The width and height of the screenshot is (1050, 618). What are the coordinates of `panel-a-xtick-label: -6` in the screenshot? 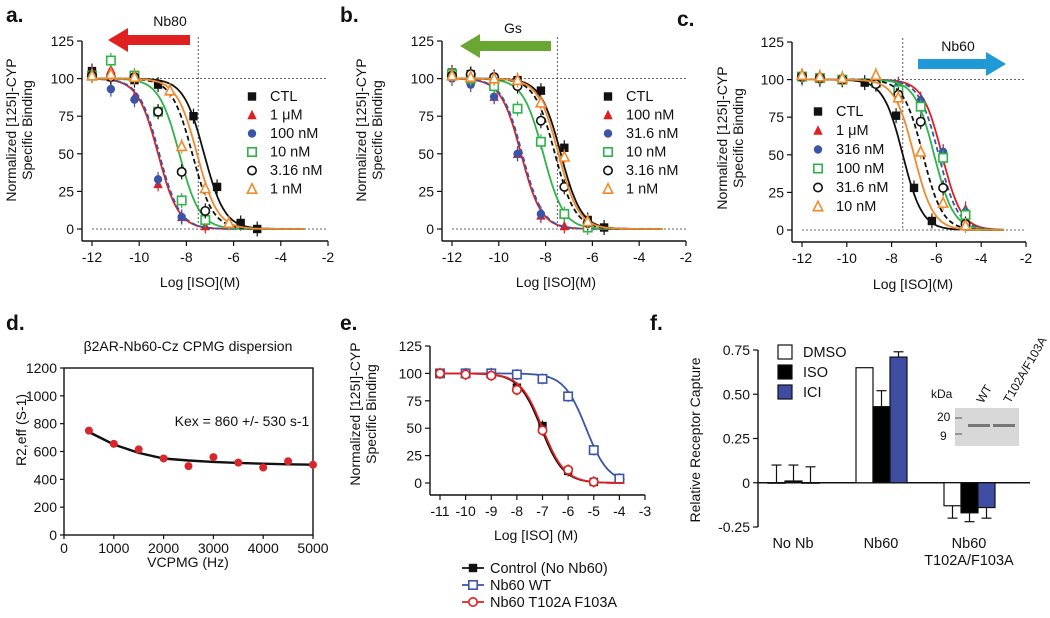 It's located at (233, 257).